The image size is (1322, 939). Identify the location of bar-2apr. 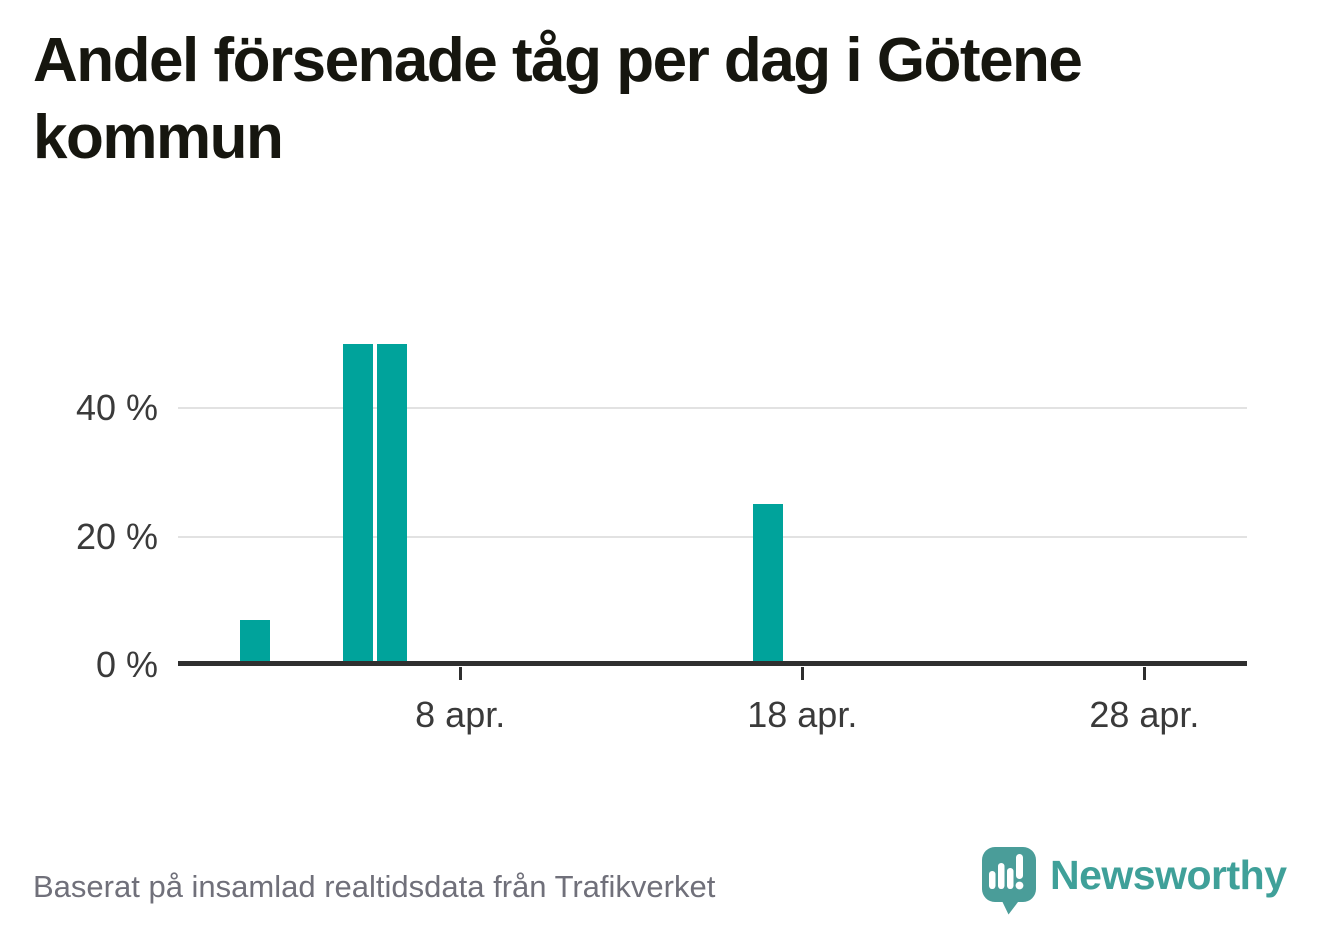
(254, 642).